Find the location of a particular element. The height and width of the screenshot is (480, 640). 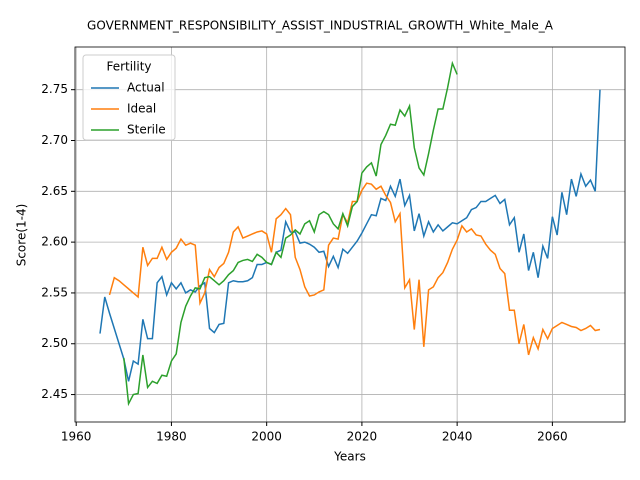

legend-title: Fertility is located at coordinates (128, 67).